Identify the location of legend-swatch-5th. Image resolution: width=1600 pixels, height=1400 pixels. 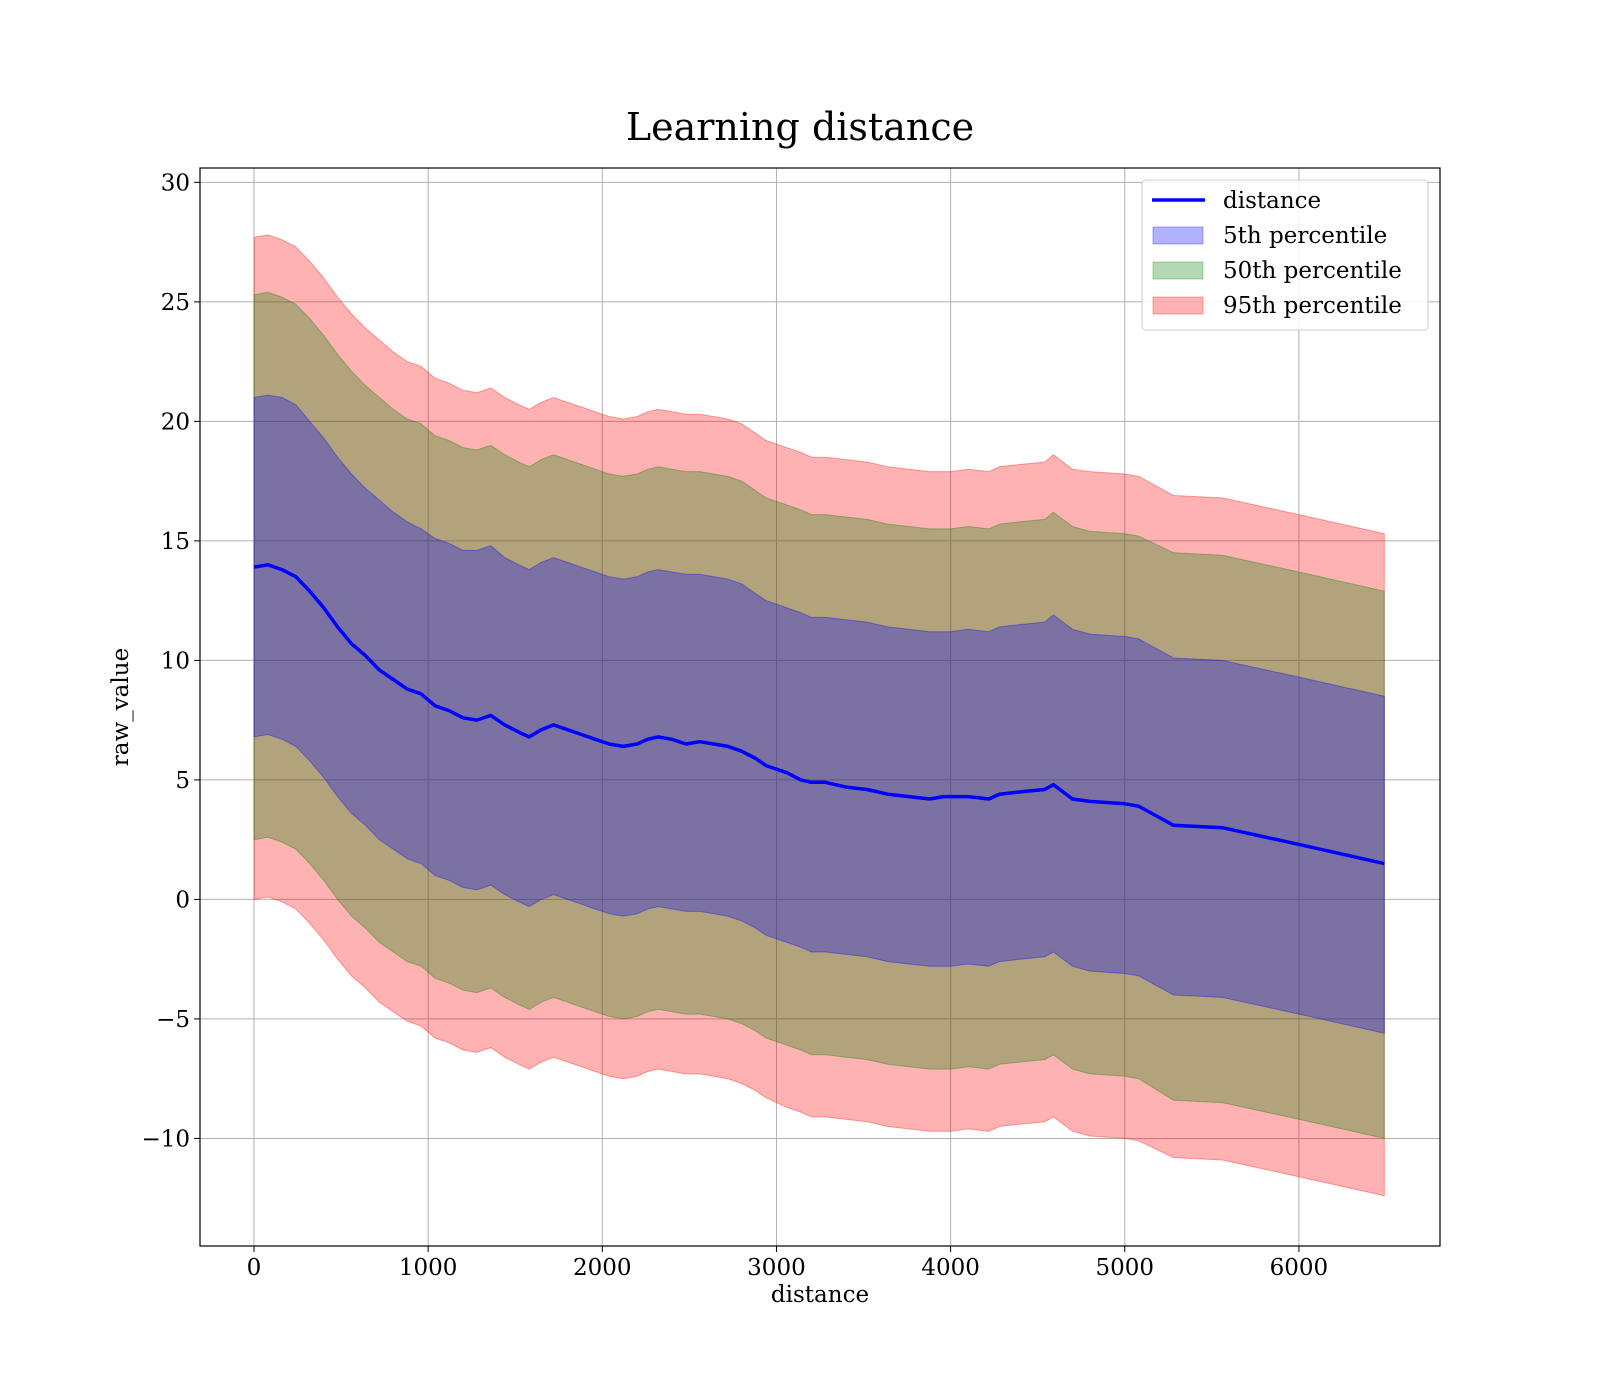
(1178, 235).